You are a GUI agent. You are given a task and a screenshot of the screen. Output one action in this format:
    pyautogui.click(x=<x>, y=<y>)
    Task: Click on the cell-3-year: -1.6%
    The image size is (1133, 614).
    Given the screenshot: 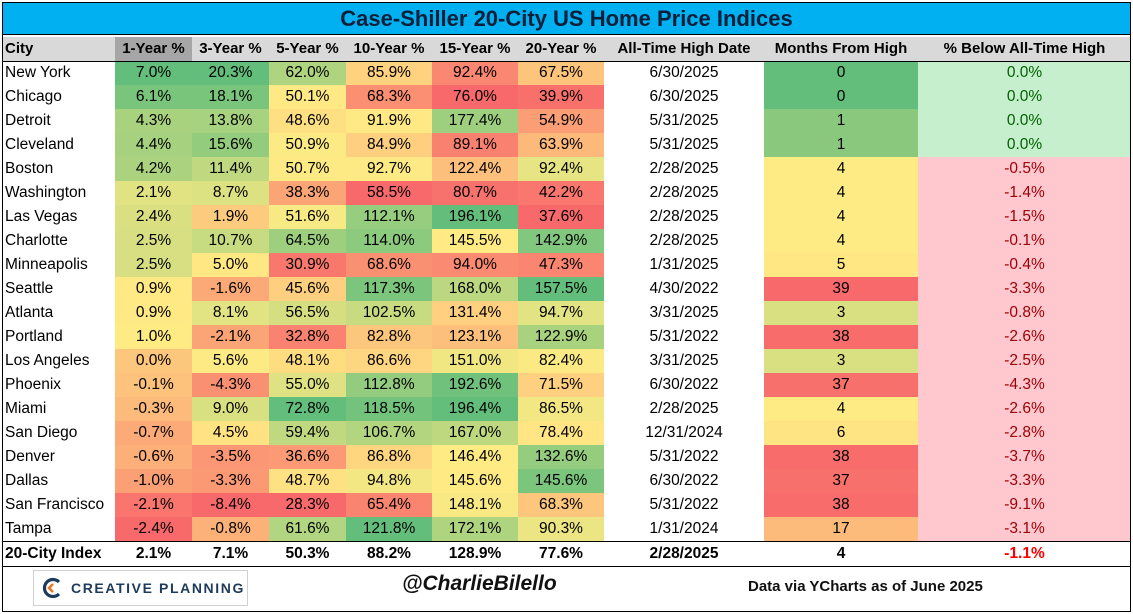 What is the action you would take?
    pyautogui.click(x=230, y=289)
    